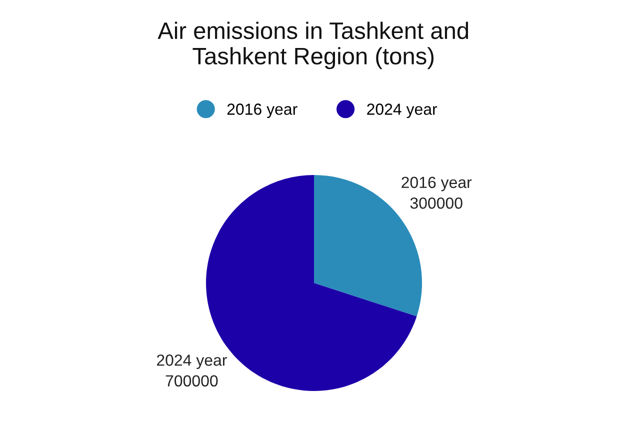  Describe the element at coordinates (313, 46) in the screenshot. I see `chart-title: Air emissions in Tashkent and Tashkent Region (tons)` at that location.